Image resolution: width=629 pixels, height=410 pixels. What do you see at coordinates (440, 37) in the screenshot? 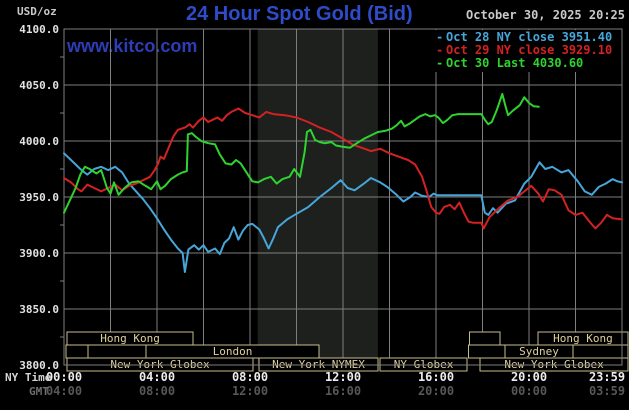
I see `legend-marker-oct28: -` at bounding box center [440, 37].